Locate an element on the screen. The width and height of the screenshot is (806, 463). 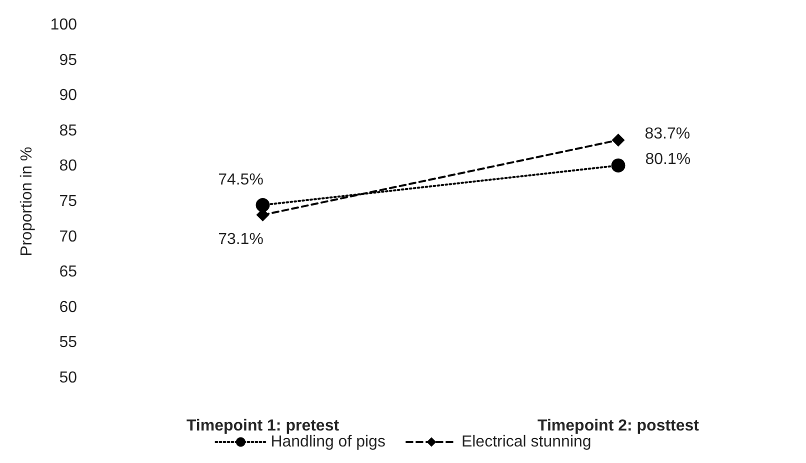
data-label: 73.1% is located at coordinates (241, 239).